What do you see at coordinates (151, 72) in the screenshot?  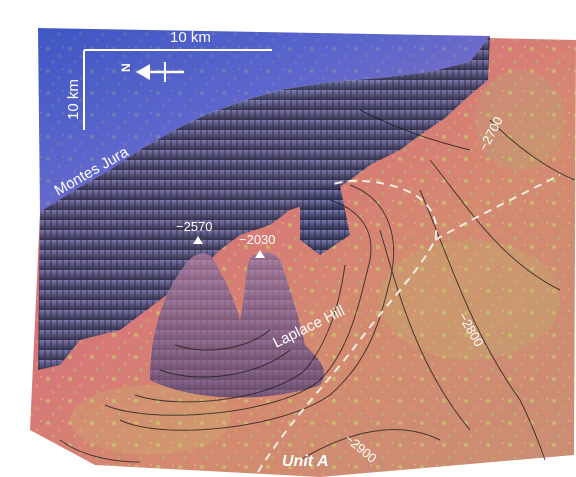 I see `north-arrow-icon: N` at bounding box center [151, 72].